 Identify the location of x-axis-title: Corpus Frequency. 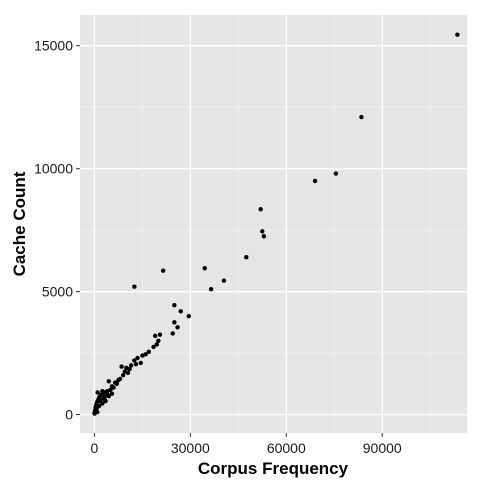
(273, 468).